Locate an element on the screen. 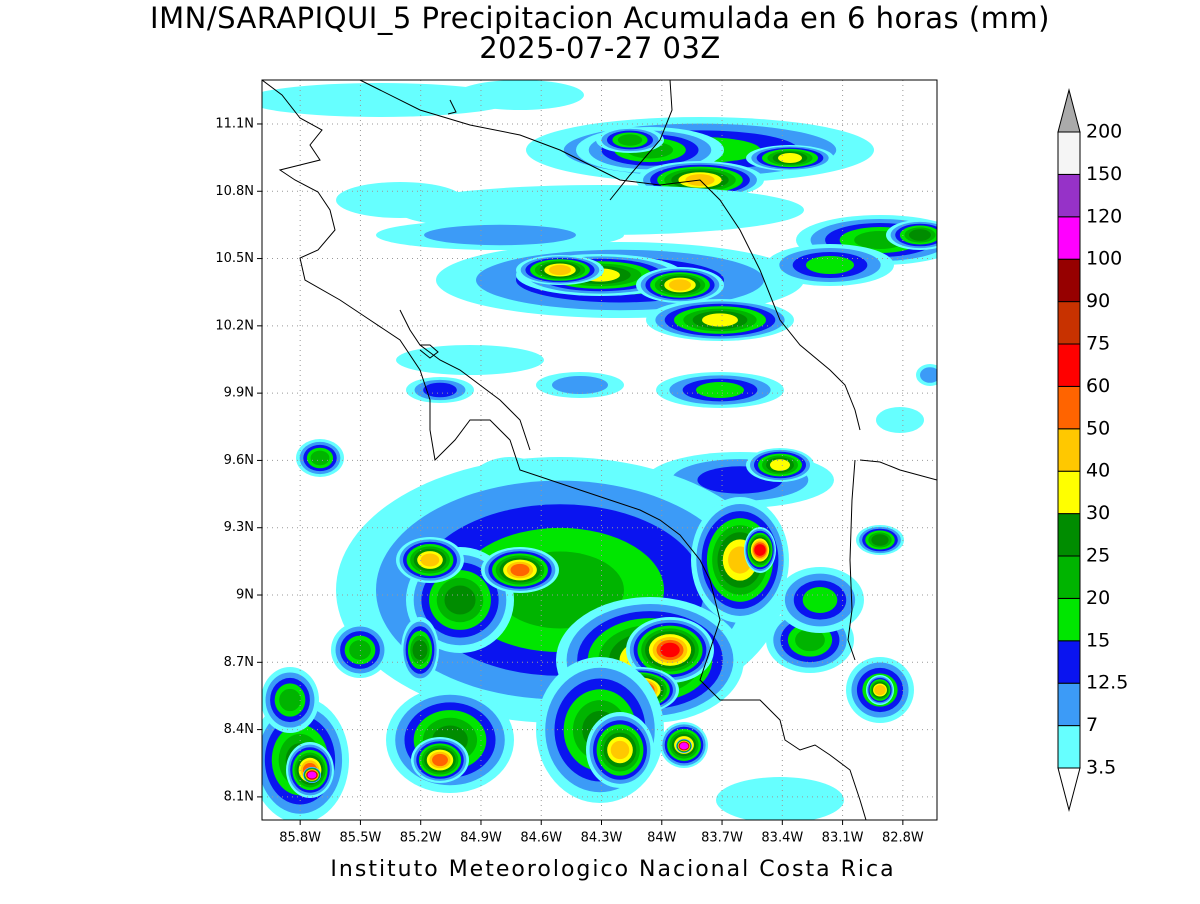  lat-tick-label: 9.3N is located at coordinates (239, 527).